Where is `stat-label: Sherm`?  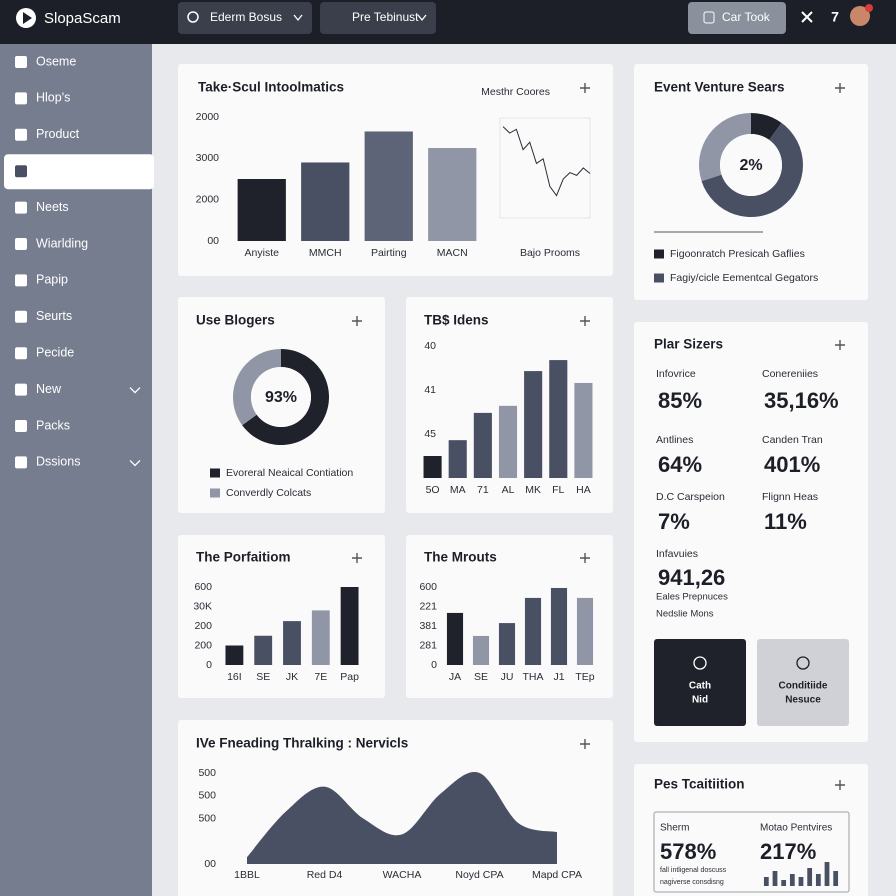
stat-label: Sherm is located at coordinates (674, 828).